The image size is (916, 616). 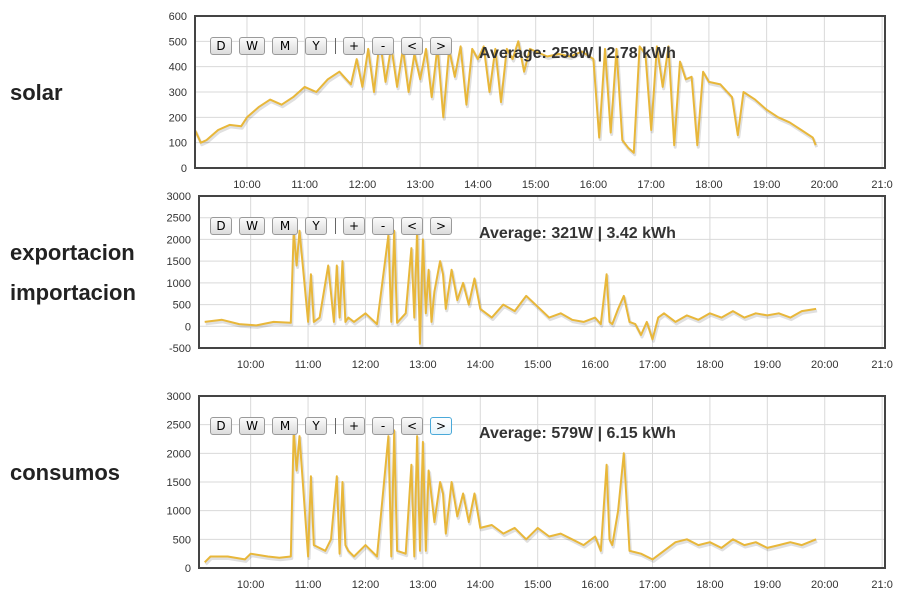 What do you see at coordinates (73, 292) in the screenshot?
I see `label-importacion: importacion` at bounding box center [73, 292].